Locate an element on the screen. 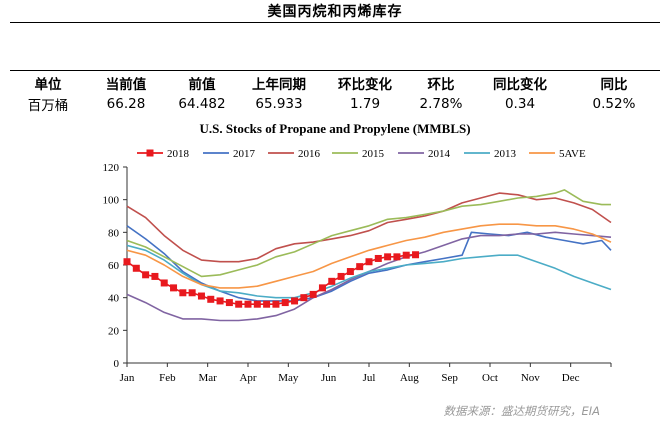 This screenshot has height=422, width=670. page-title: 美国丙烷和丙烯库存 is located at coordinates (335, 12).